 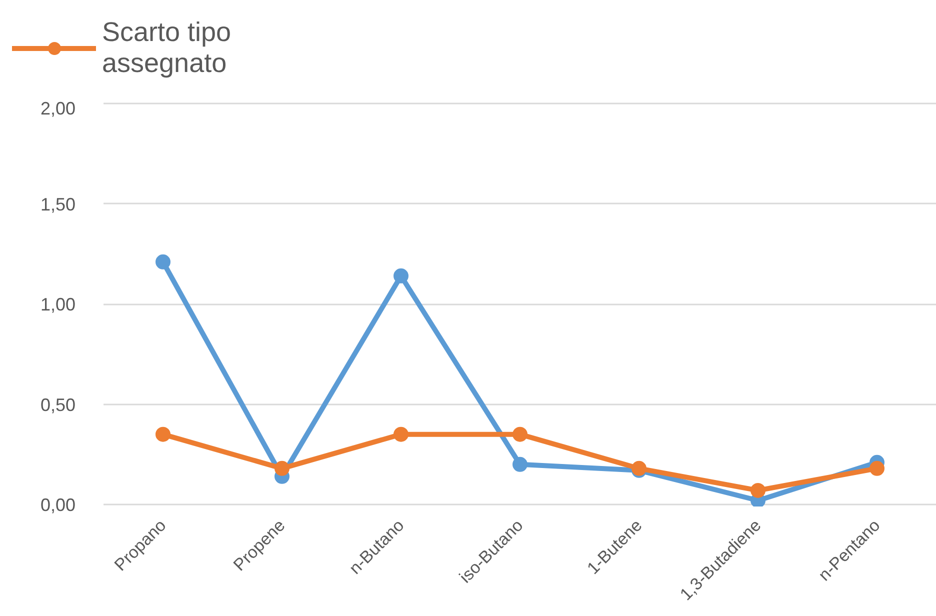 I want to click on y-tick-label: 0,50, so click(x=58, y=404).